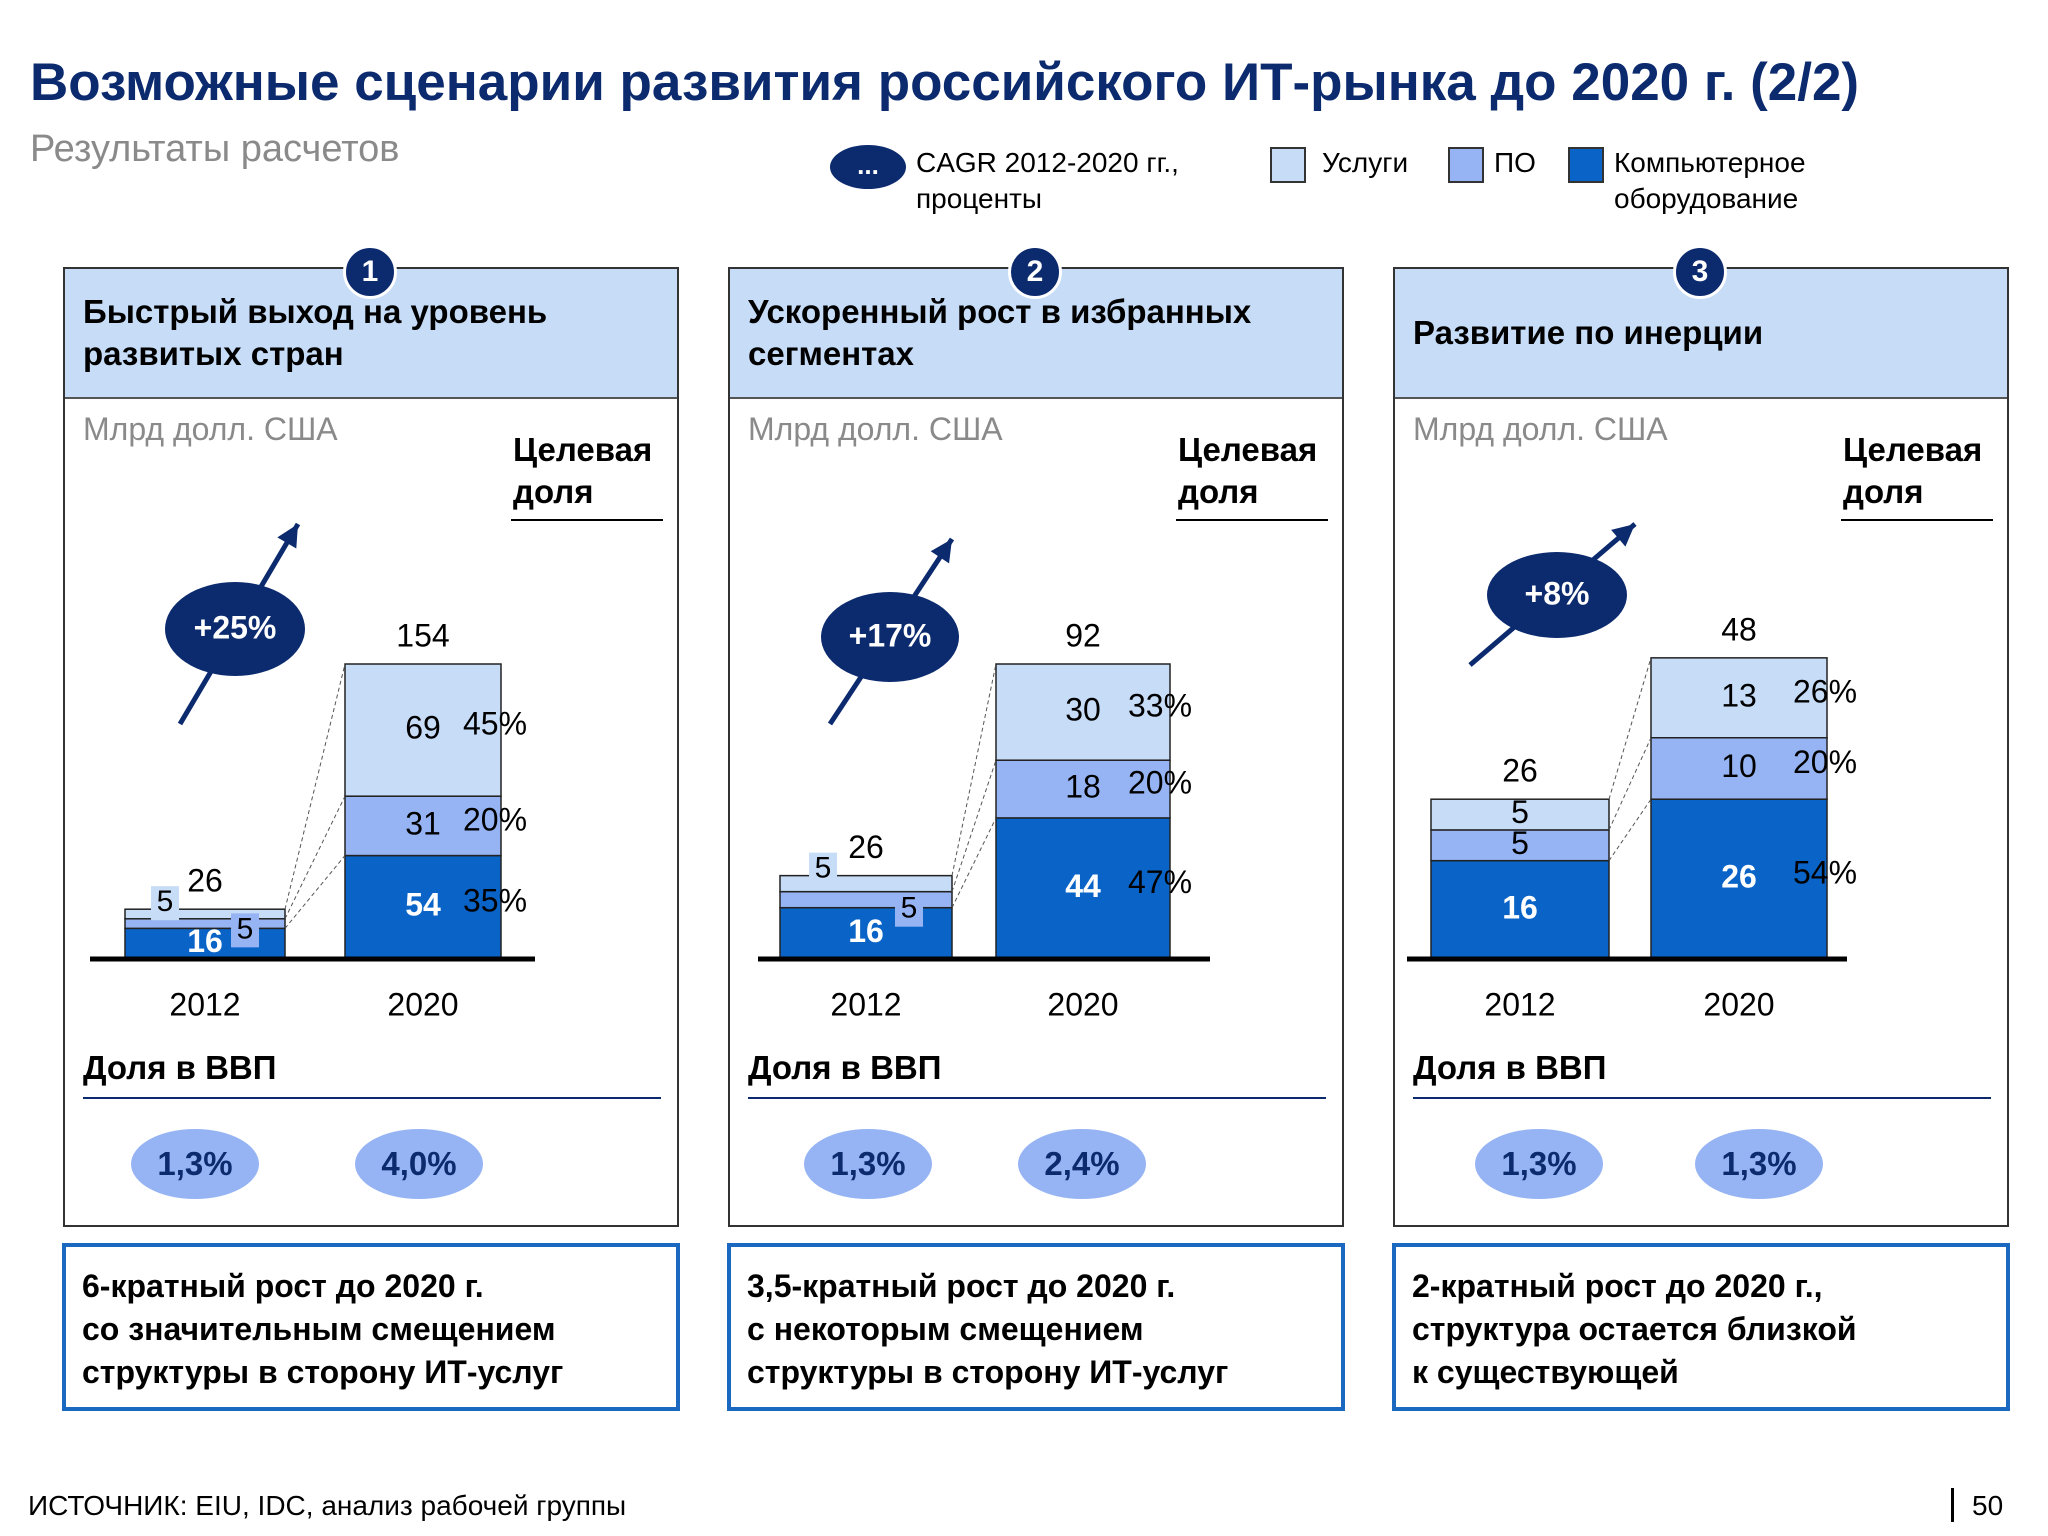 This screenshot has height=1536, width=2048. What do you see at coordinates (1218, 491) in the screenshot?
I see `target-share-line-2: доля` at bounding box center [1218, 491].